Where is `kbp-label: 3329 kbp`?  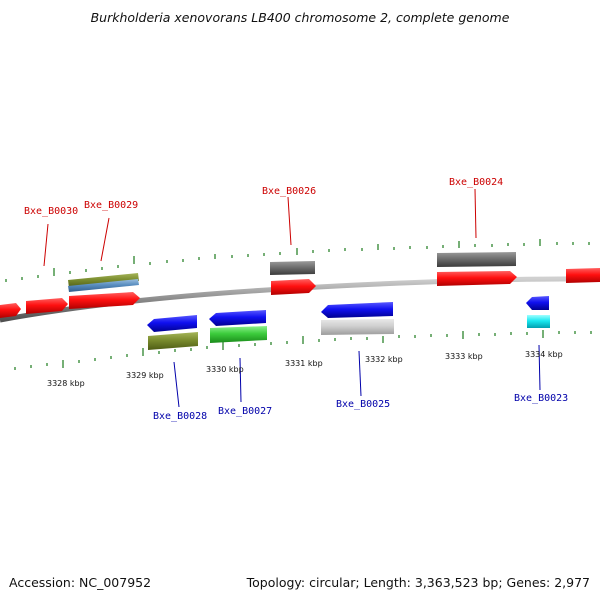 kbp-label: 3329 kbp is located at coordinates (145, 375).